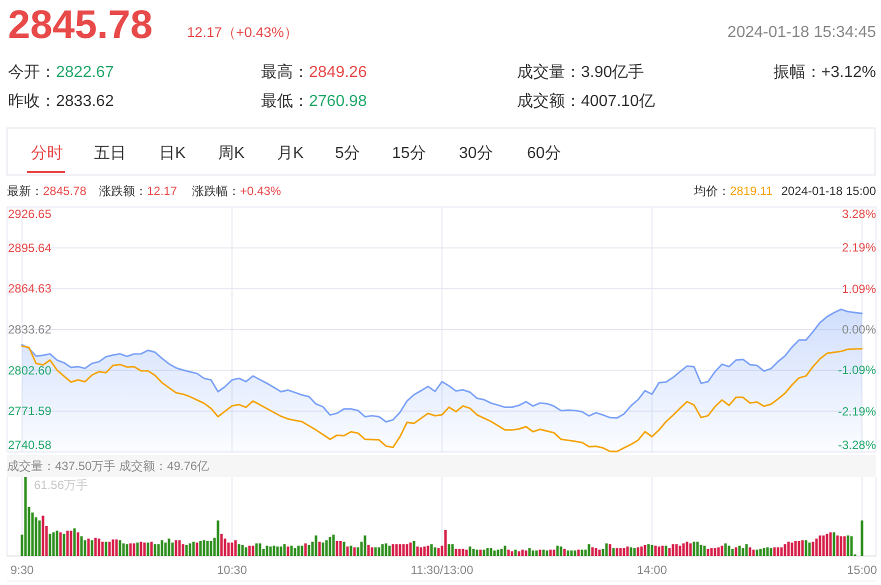 This screenshot has width=881, height=585. Describe the element at coordinates (290, 153) in the screenshot. I see `text: 月K` at that location.